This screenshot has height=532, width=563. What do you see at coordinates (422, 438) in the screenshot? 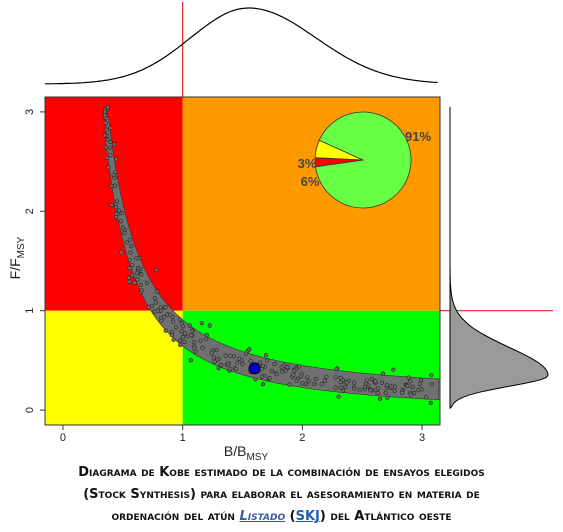
I see `x-tick-label: 3` at bounding box center [422, 438].